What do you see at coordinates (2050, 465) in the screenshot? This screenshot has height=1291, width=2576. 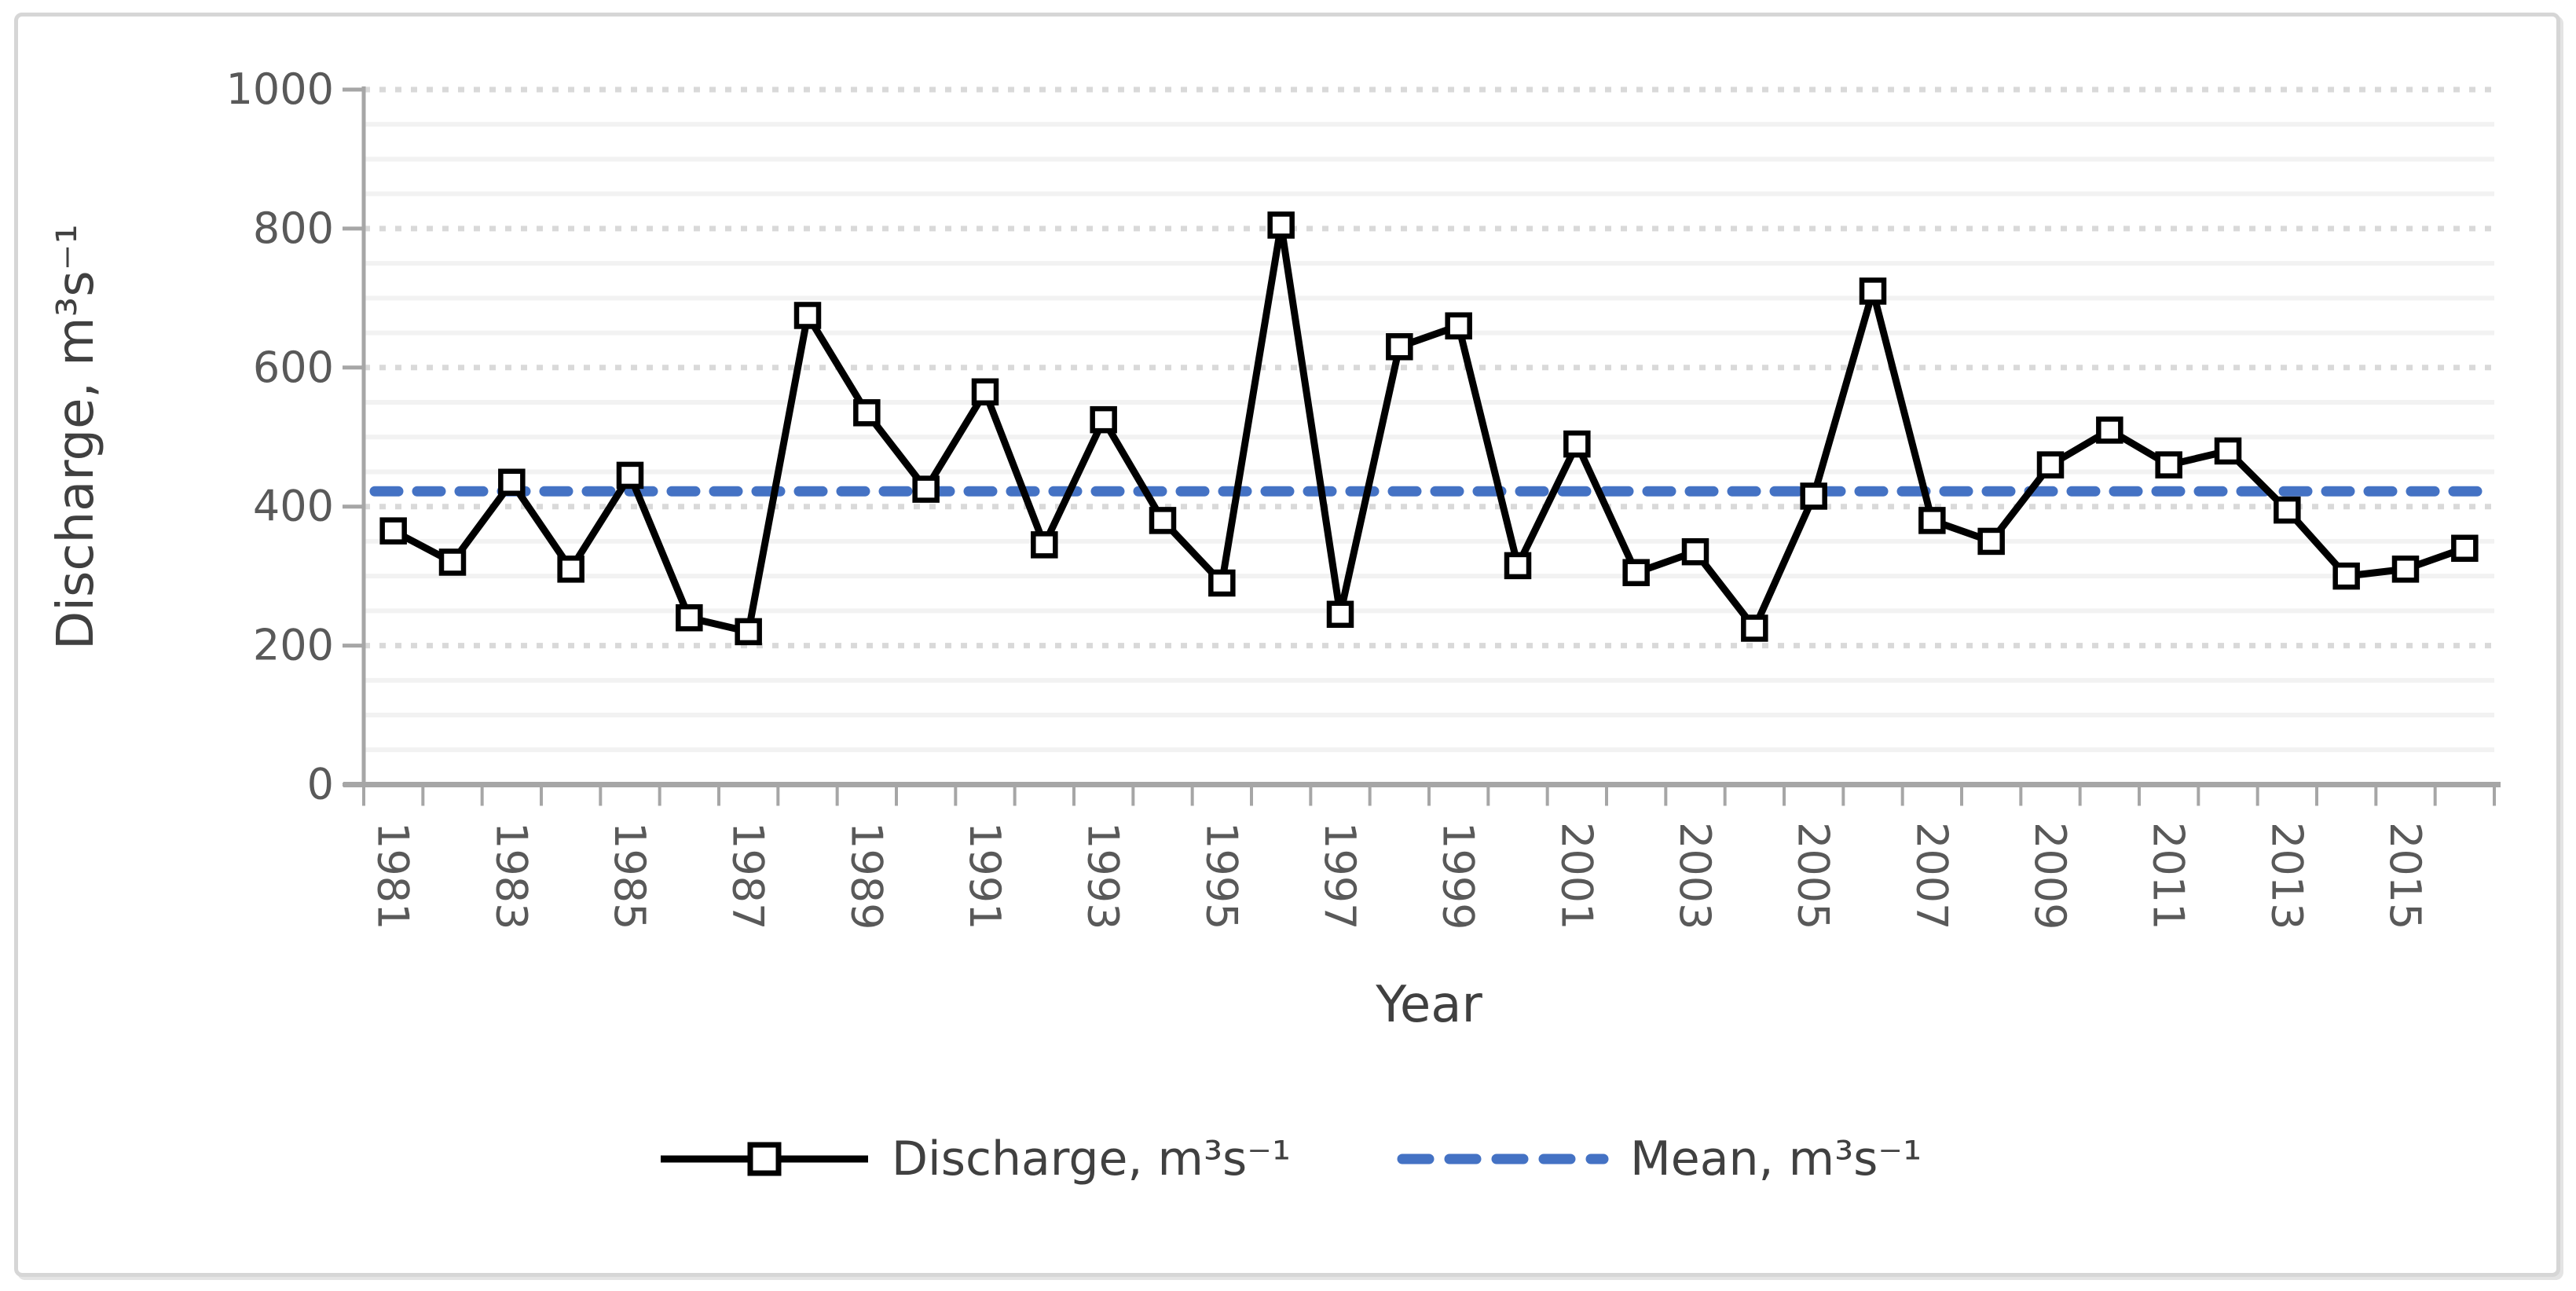 I see `data-point-marker-2009` at bounding box center [2050, 465].